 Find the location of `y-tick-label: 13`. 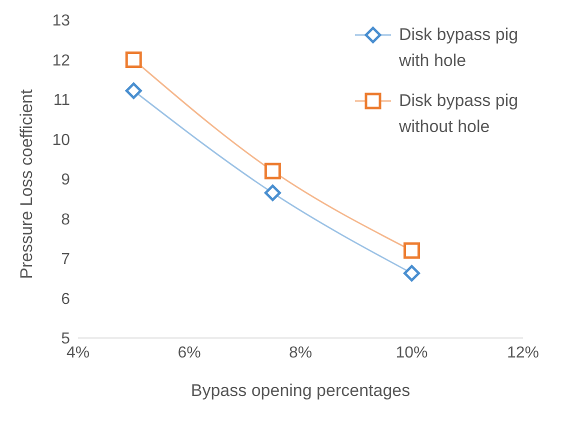

y-tick-label: 13 is located at coordinates (61, 21).